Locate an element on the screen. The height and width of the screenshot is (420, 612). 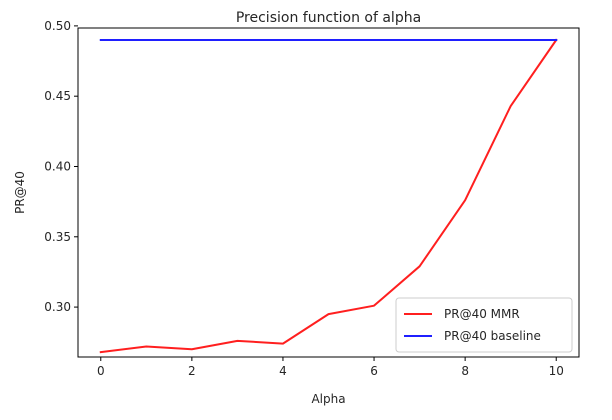
x-tick-label: 10 is located at coordinates (556, 371).